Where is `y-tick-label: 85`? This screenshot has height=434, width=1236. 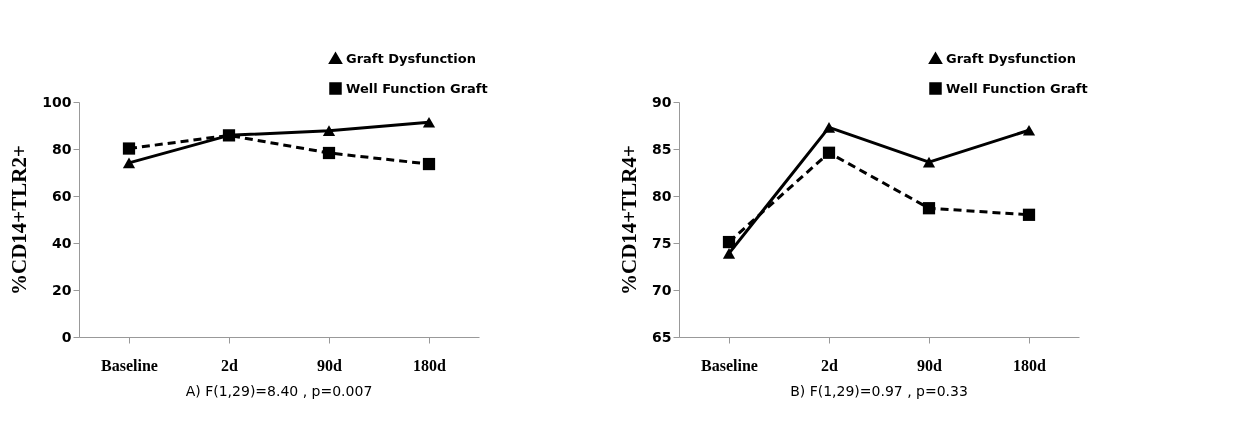 y-tick-label: 85 is located at coordinates (662, 148).